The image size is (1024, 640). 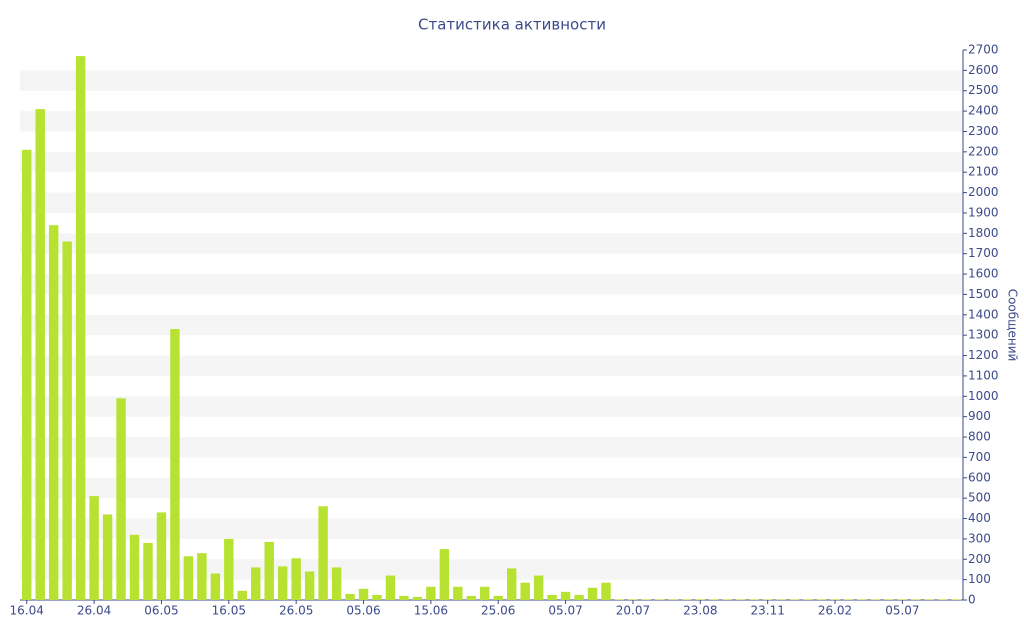 What do you see at coordinates (161, 611) in the screenshot?
I see `x-tick-label: 06.05` at bounding box center [161, 611].